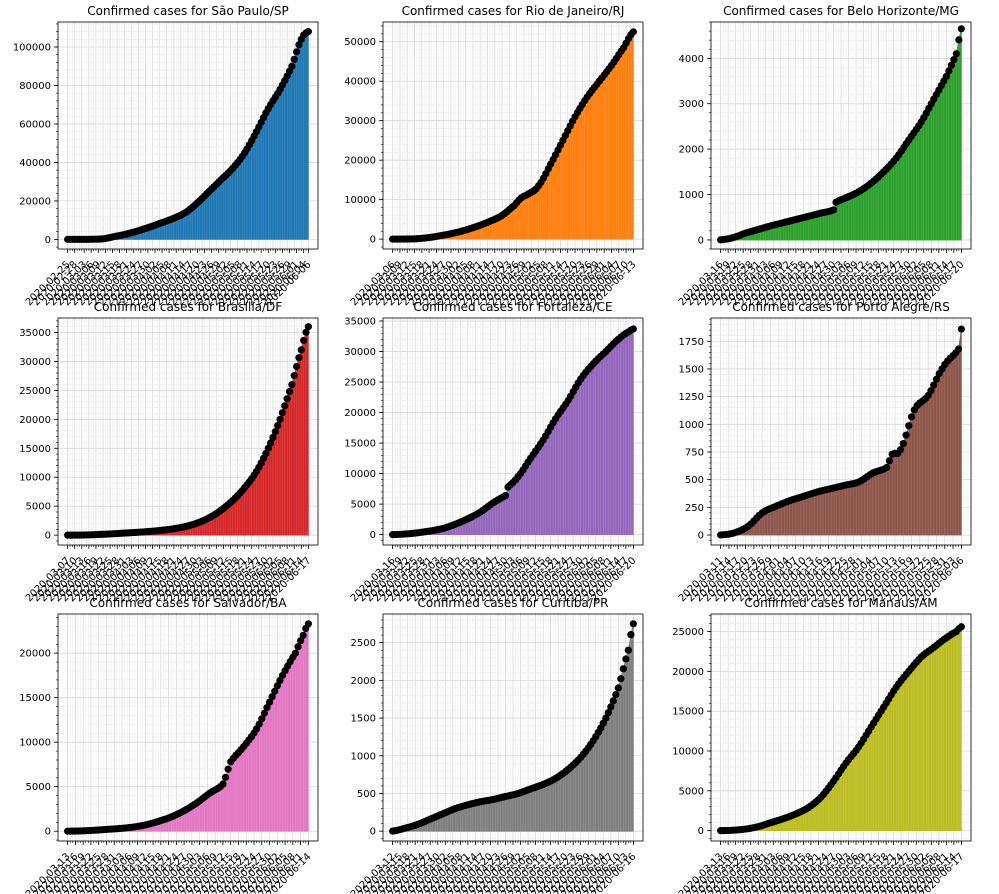 This screenshot has height=894, width=999. Describe the element at coordinates (691, 150) in the screenshot. I see `y-tick-label: 2000` at that location.